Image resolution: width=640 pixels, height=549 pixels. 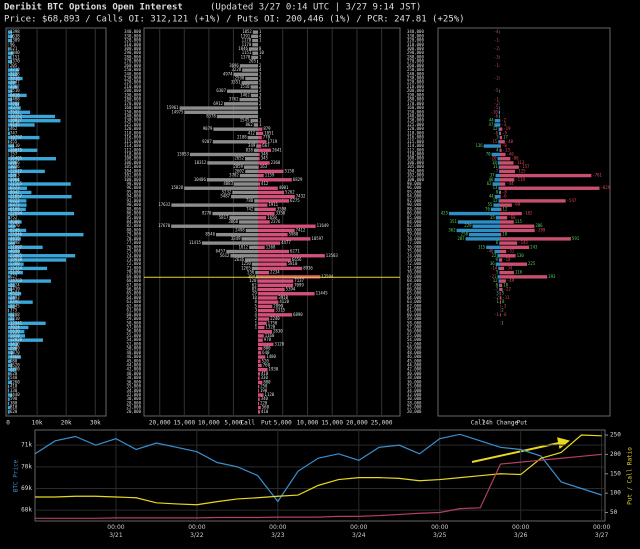 What do you see at coordinates (218, 103) in the screenshot?
I see `value-label: 6912` at bounding box center [218, 103].